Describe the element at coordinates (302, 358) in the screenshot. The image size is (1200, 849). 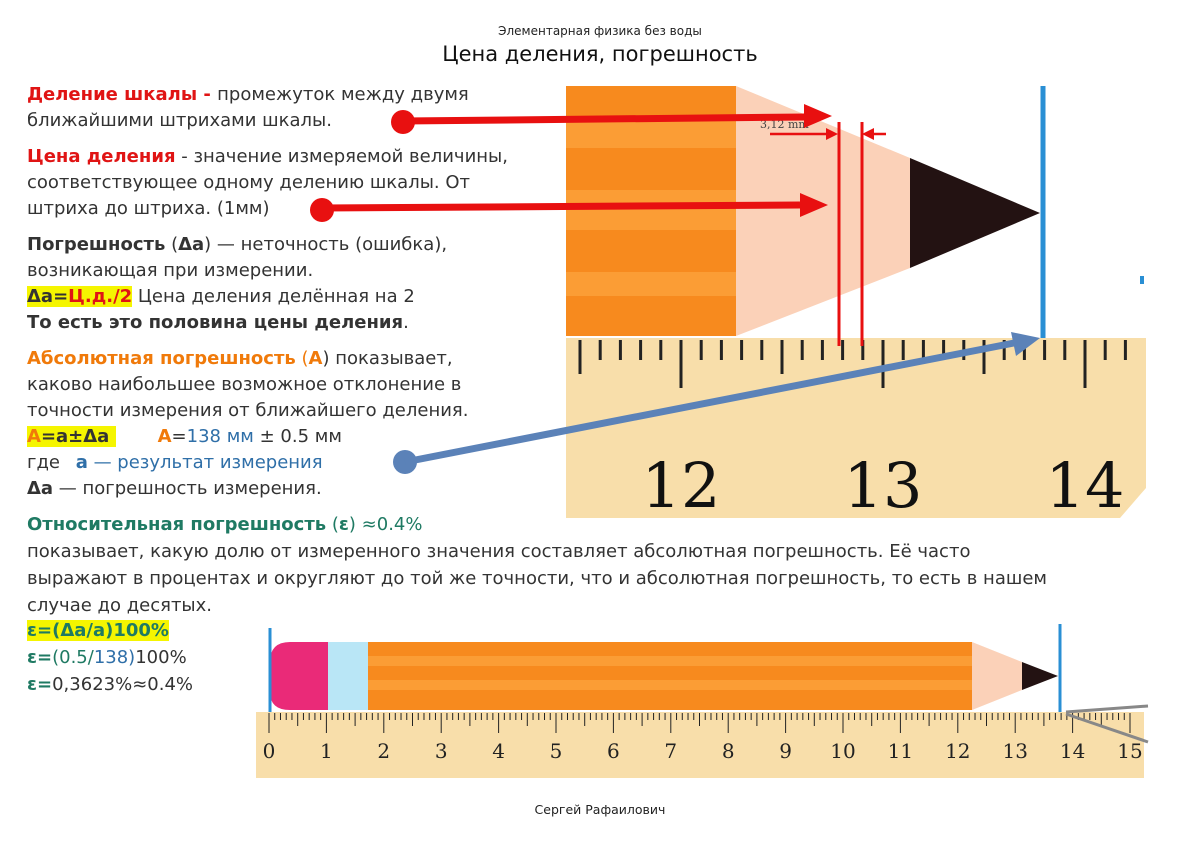
I see `absolute-open: (` at that location.